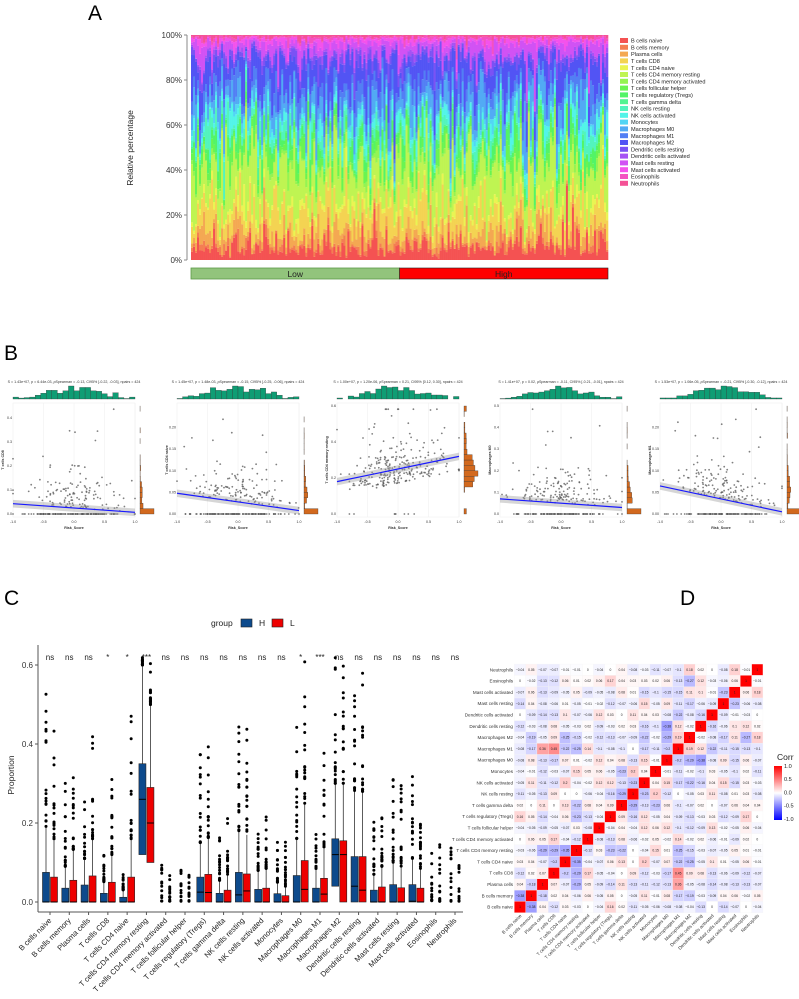 The height and width of the screenshot is (999, 799). Describe the element at coordinates (660, 157) in the screenshot. I see `legend-label: Dendritic cells activated` at that location.